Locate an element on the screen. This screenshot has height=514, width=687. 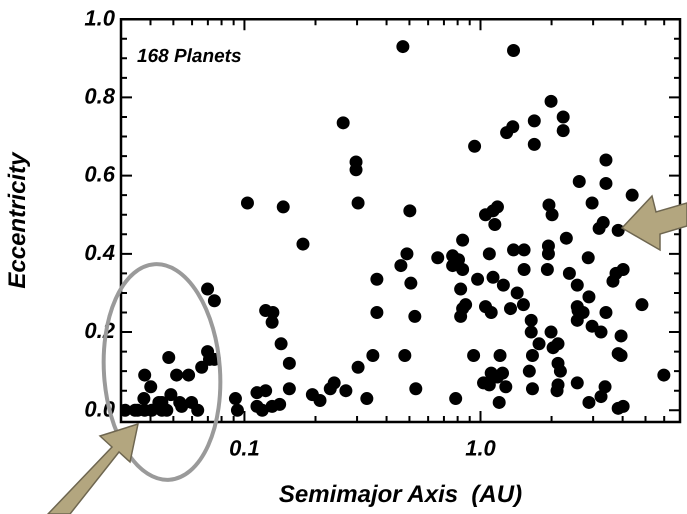
x-axis-title: Semimajor Axis (AU) is located at coordinates (400, 494).